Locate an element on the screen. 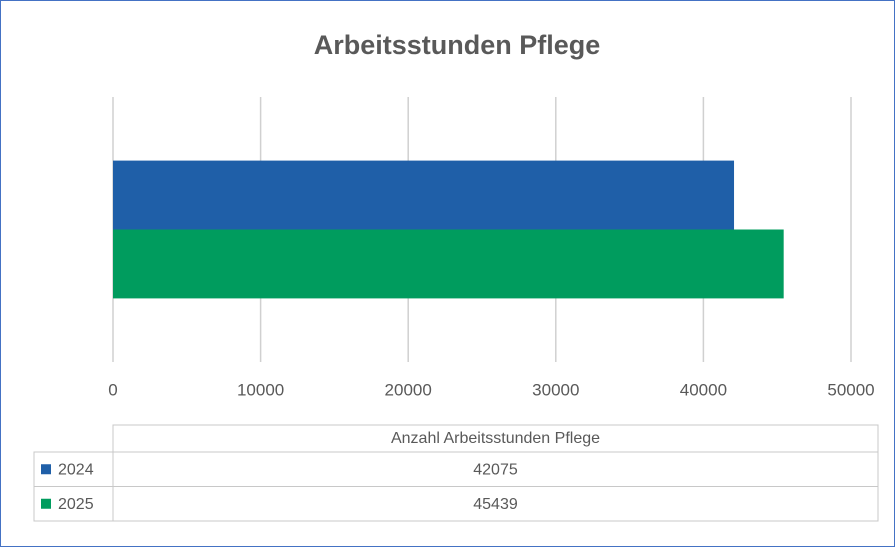  x-tick-label: 30000 is located at coordinates (555, 389).